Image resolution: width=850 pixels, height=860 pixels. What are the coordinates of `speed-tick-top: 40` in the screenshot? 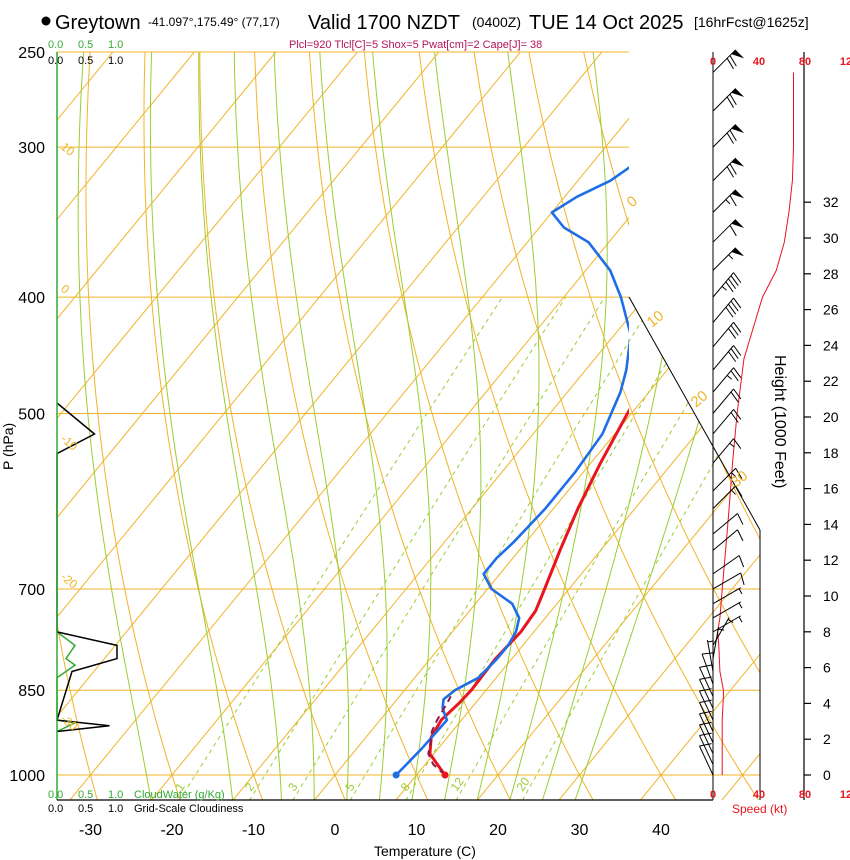 It's located at (759, 62).